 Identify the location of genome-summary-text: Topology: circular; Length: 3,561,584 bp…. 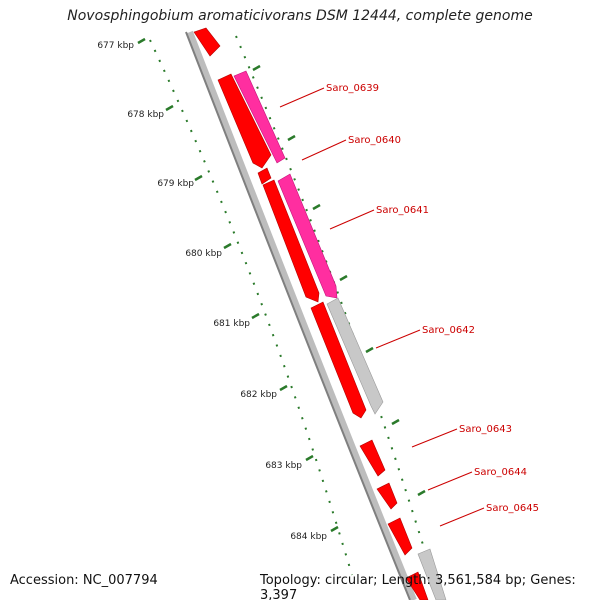
(418, 586).